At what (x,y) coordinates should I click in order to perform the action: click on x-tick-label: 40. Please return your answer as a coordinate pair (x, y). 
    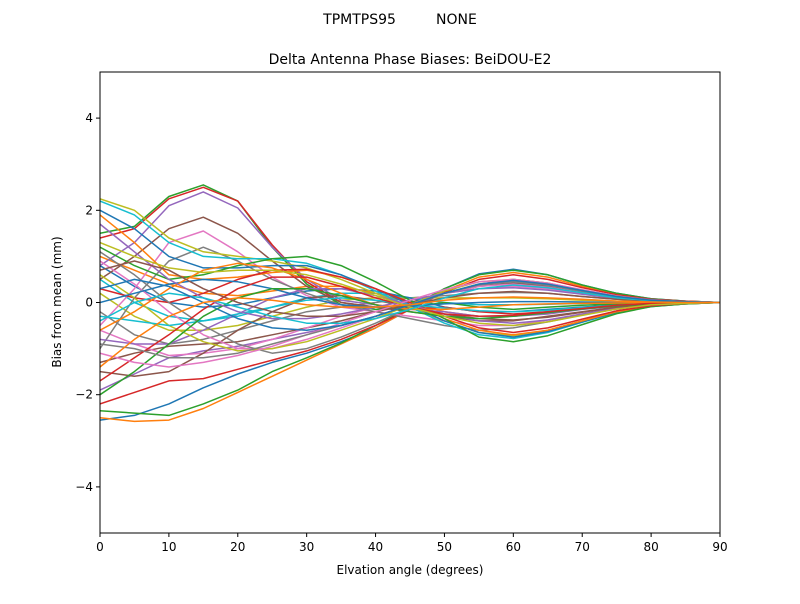
    Looking at the image, I should click on (375, 547).